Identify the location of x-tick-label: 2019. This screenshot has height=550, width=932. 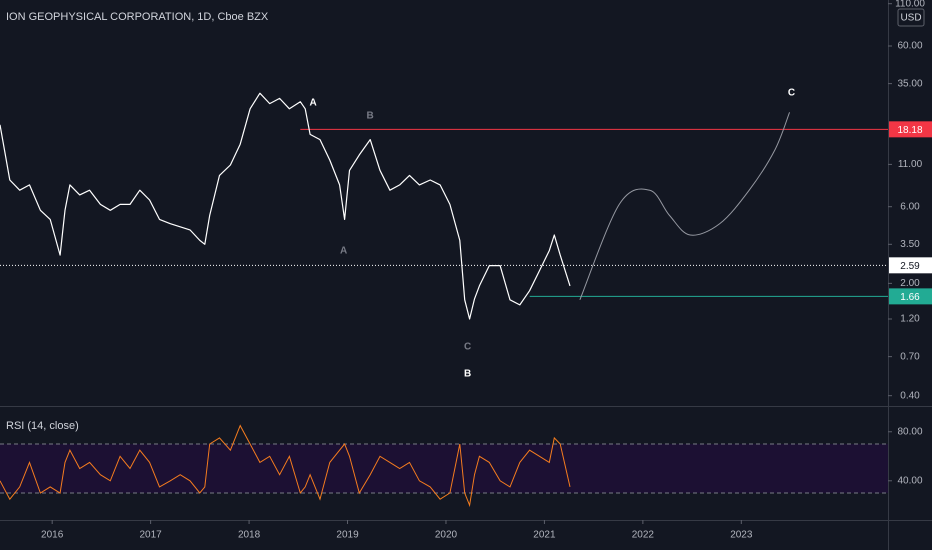
(347, 535).